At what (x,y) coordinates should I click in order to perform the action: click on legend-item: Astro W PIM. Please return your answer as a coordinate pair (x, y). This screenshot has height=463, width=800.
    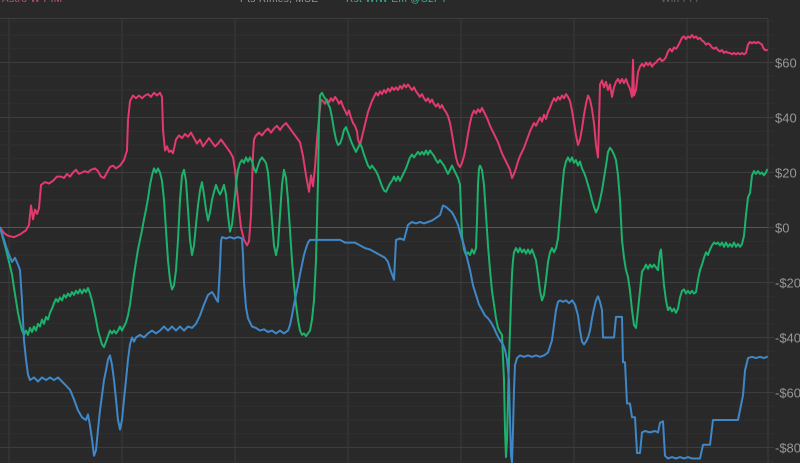
    Looking at the image, I should click on (32, 2).